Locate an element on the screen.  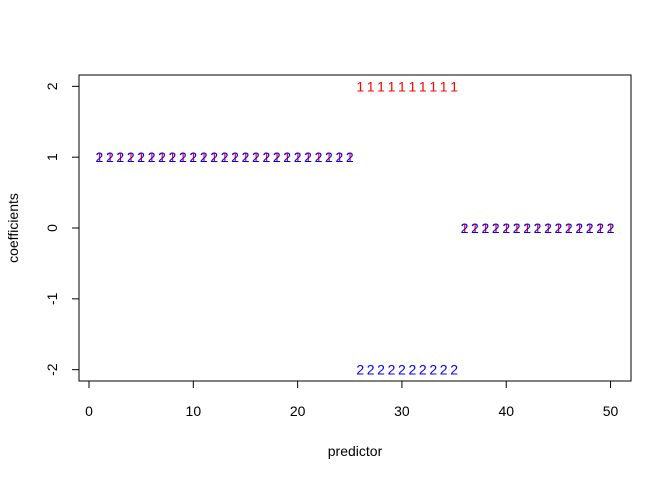
x-axis: 0 10 20 30 40 50 is located at coordinates (352, 399).